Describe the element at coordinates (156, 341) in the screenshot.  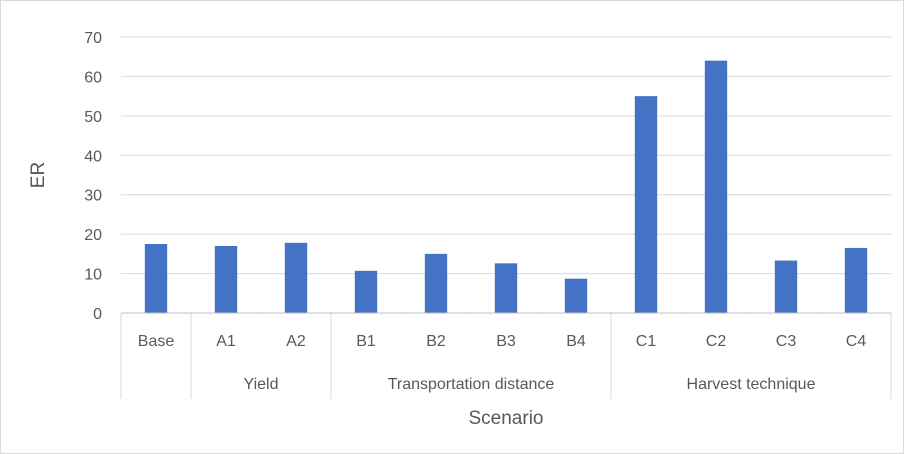
I see `x-tick-label: Base` at that location.